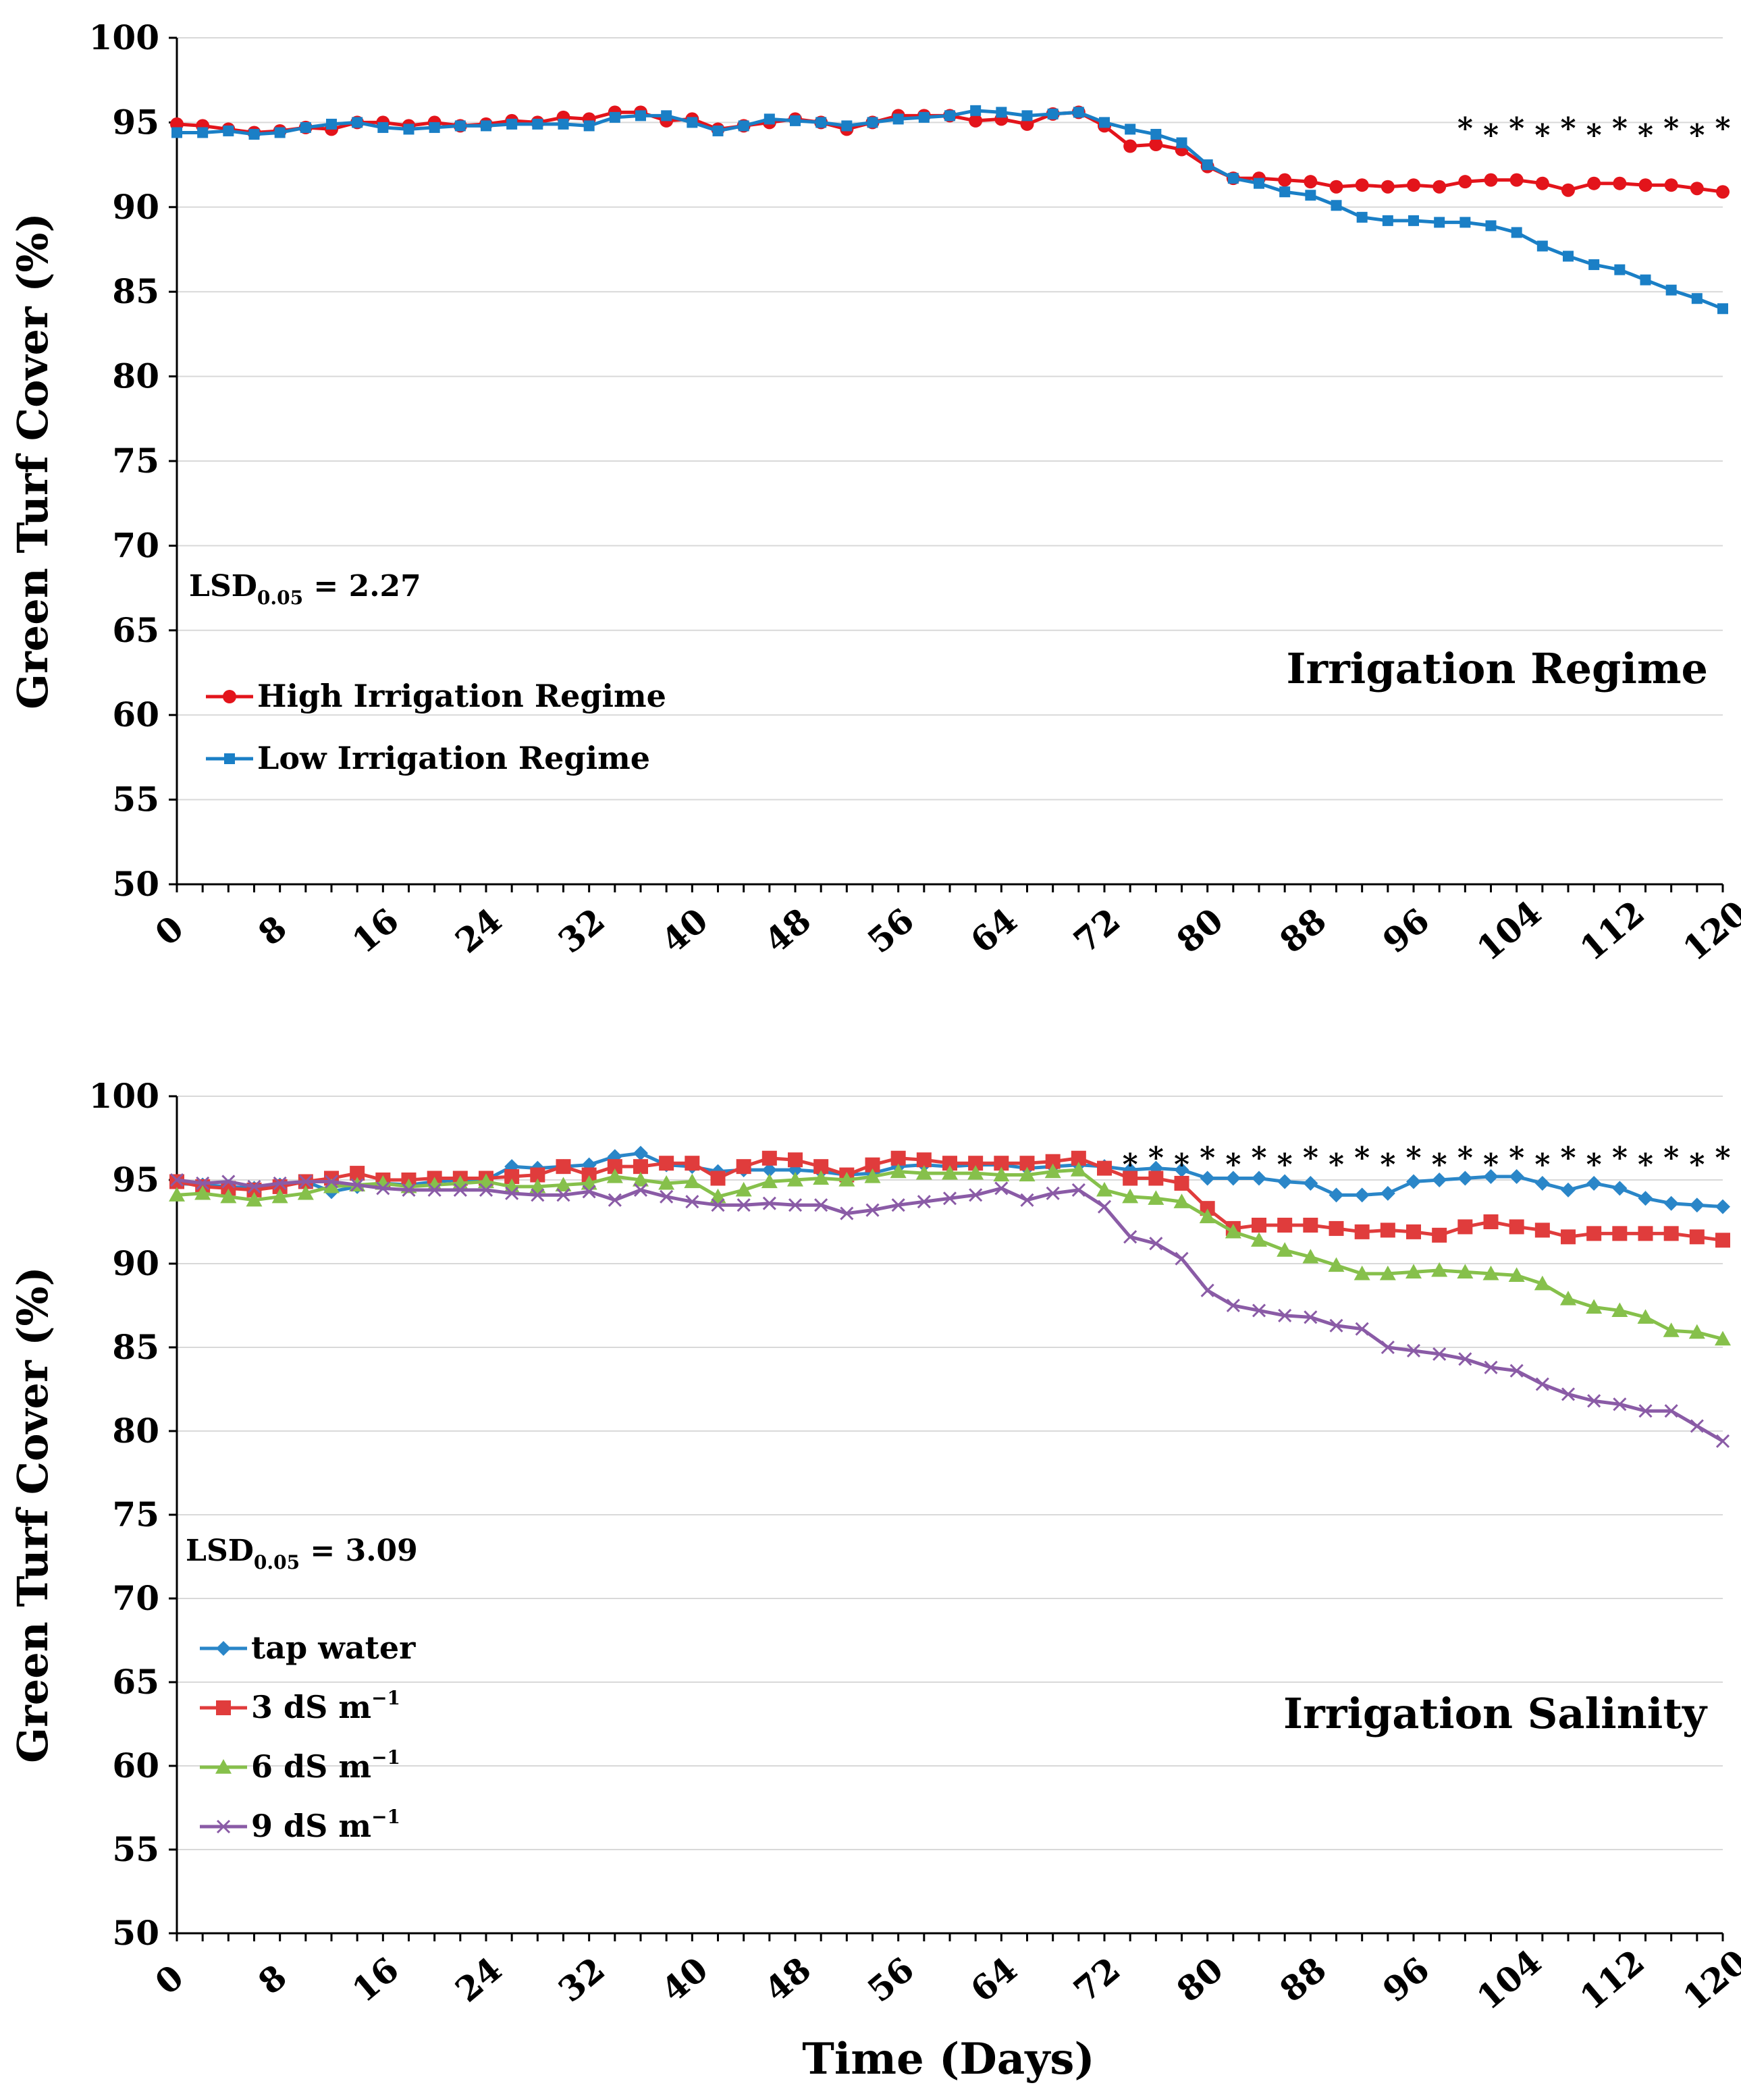 This screenshot has width=1741, height=2100. I want to click on lsd-subscript: 0.05, so click(277, 1562).